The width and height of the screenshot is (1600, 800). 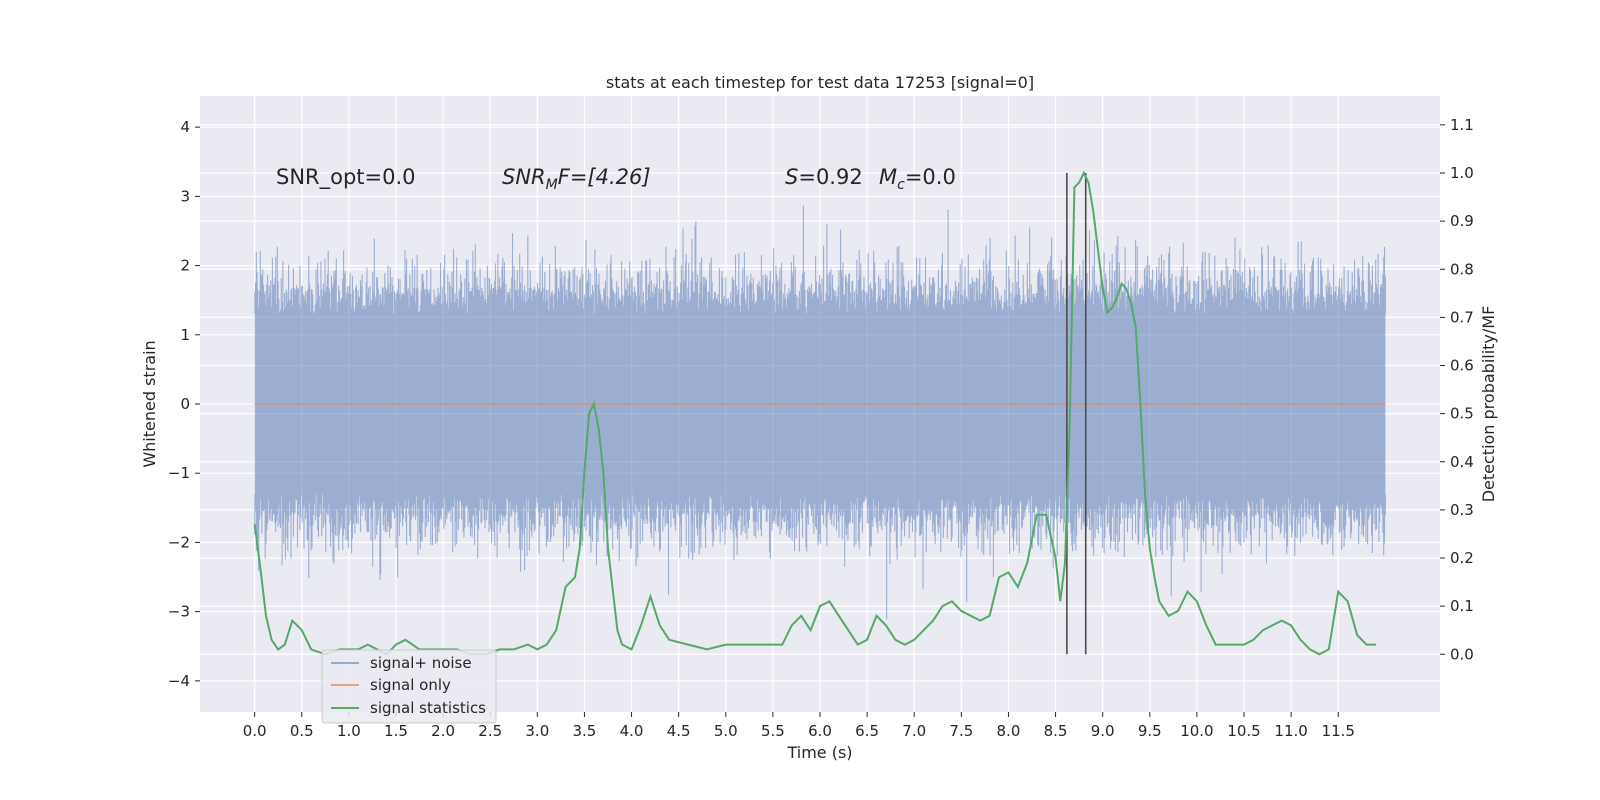 I want to click on x-tick-label: 5.5, so click(x=773, y=731).